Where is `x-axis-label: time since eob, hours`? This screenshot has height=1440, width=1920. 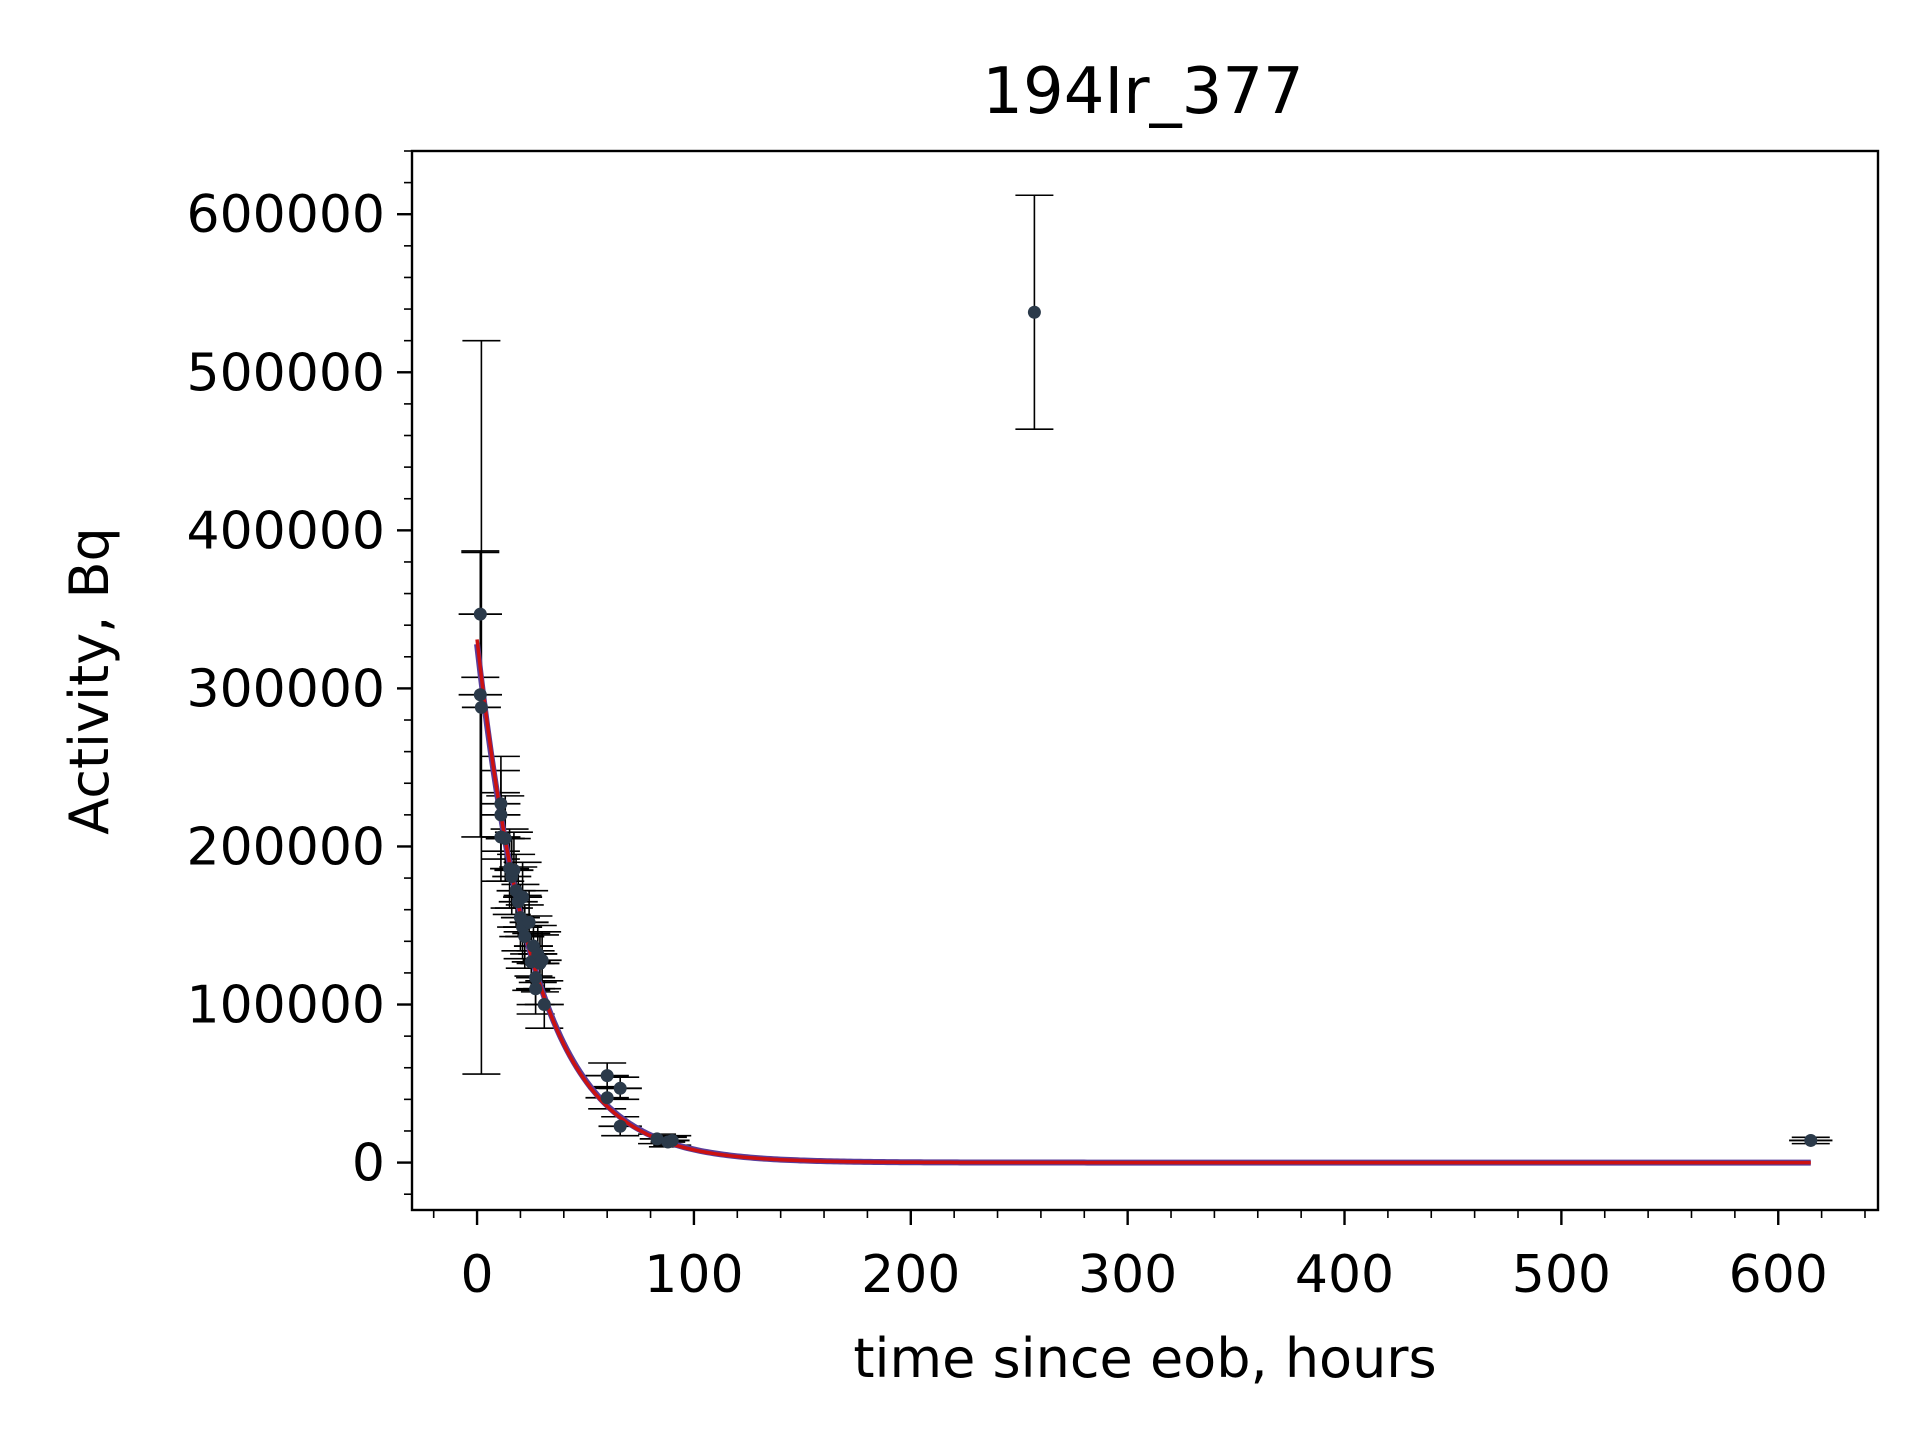 x-axis-label: time since eob, hours is located at coordinates (1144, 1358).